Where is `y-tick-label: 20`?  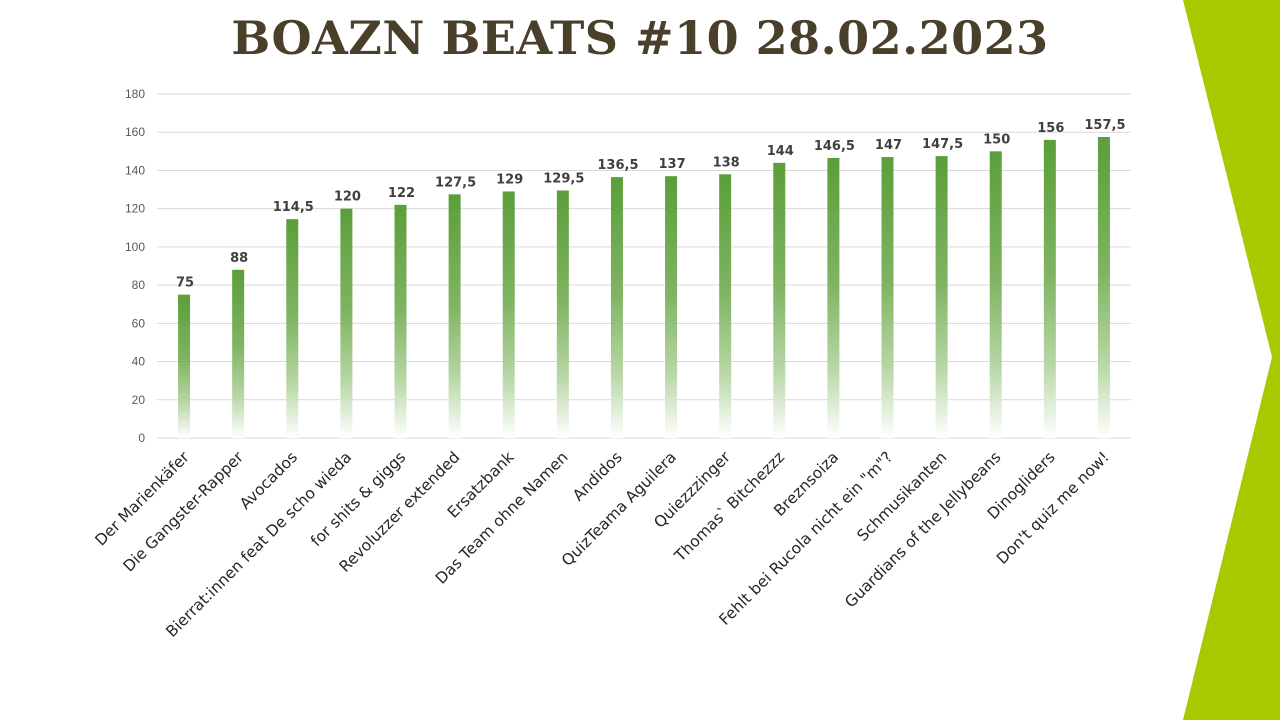 y-tick-label: 20 is located at coordinates (139, 400).